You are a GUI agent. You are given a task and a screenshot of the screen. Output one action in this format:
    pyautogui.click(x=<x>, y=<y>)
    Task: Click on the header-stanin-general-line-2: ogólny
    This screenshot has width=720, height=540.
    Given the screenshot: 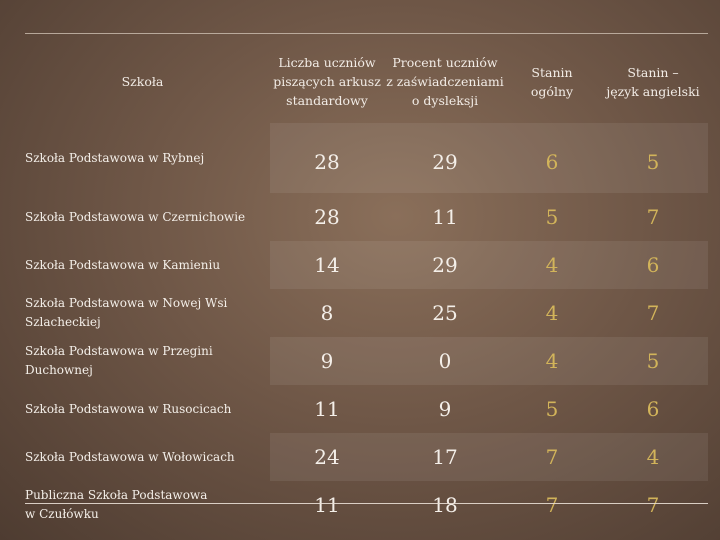 What is the action you would take?
    pyautogui.click(x=552, y=91)
    